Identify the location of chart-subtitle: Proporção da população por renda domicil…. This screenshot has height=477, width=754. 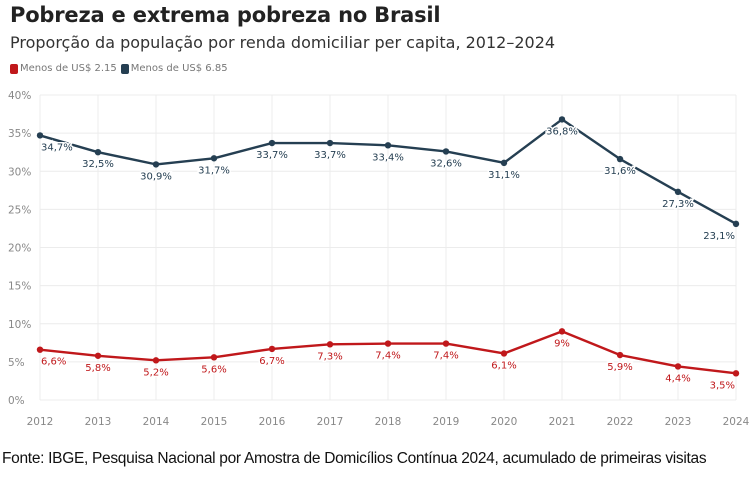
(283, 42).